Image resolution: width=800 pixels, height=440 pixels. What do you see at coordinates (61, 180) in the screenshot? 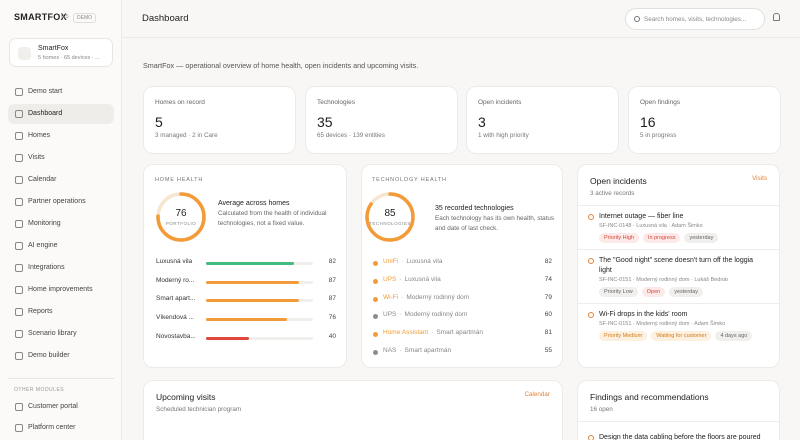
I see `nav-item: Calendar` at bounding box center [61, 180].